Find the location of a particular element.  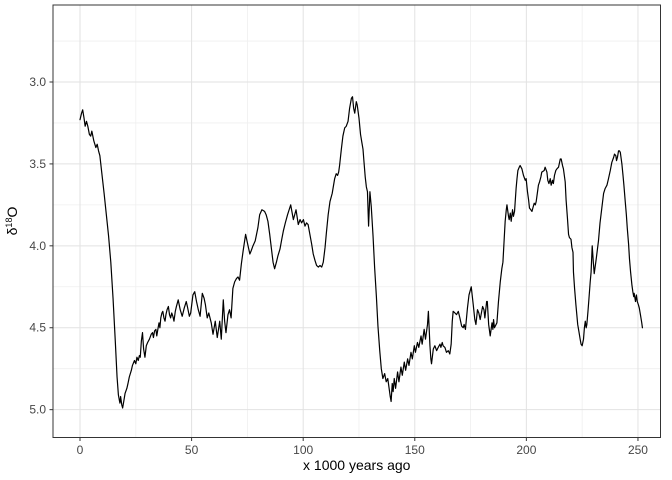

y-axis-title-base: δ is located at coordinates (12, 231).